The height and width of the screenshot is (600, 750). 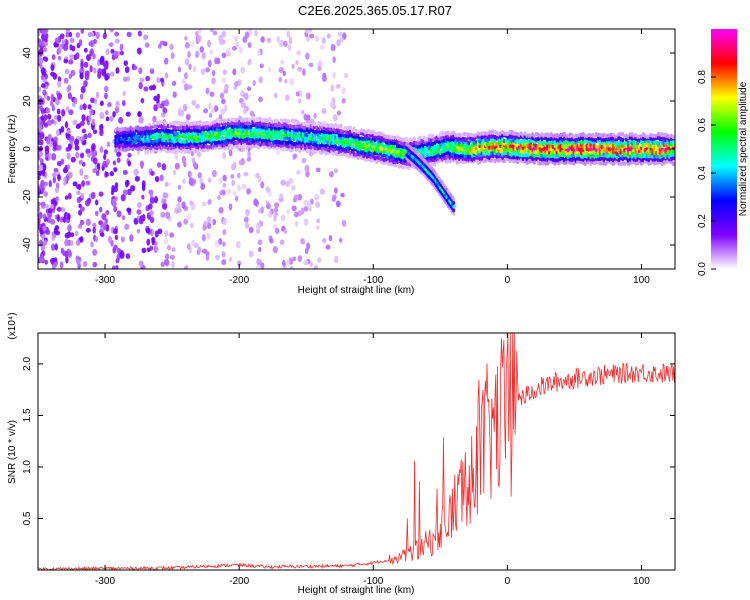 I want to click on spectrogram-xtick-label: -300, so click(x=105, y=280).